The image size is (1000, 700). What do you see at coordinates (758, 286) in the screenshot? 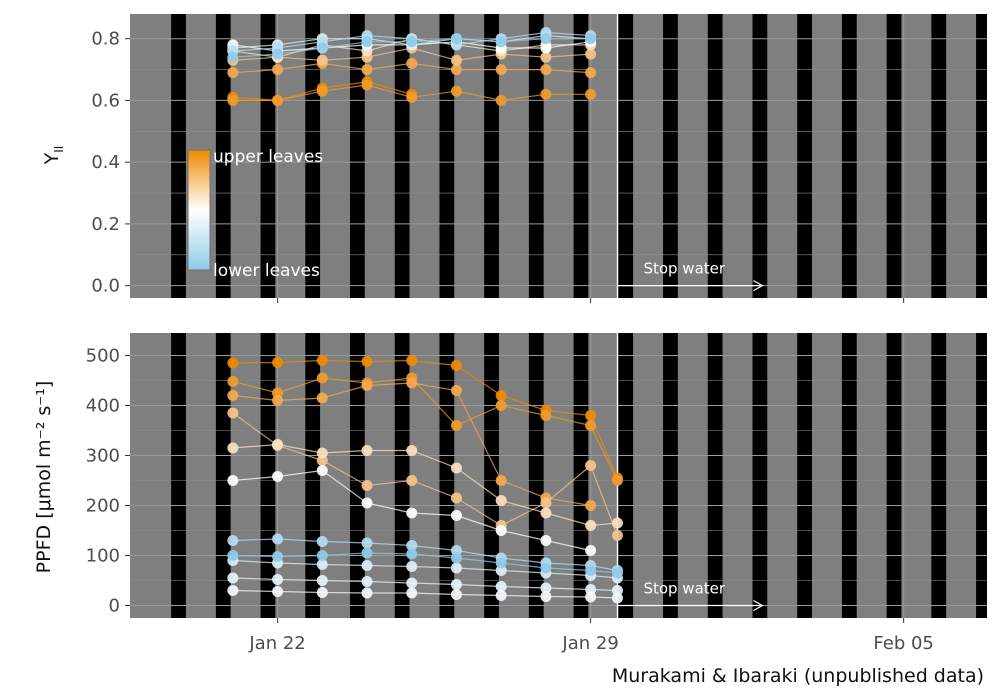
I see `stop-water-arrowhead` at bounding box center [758, 286].